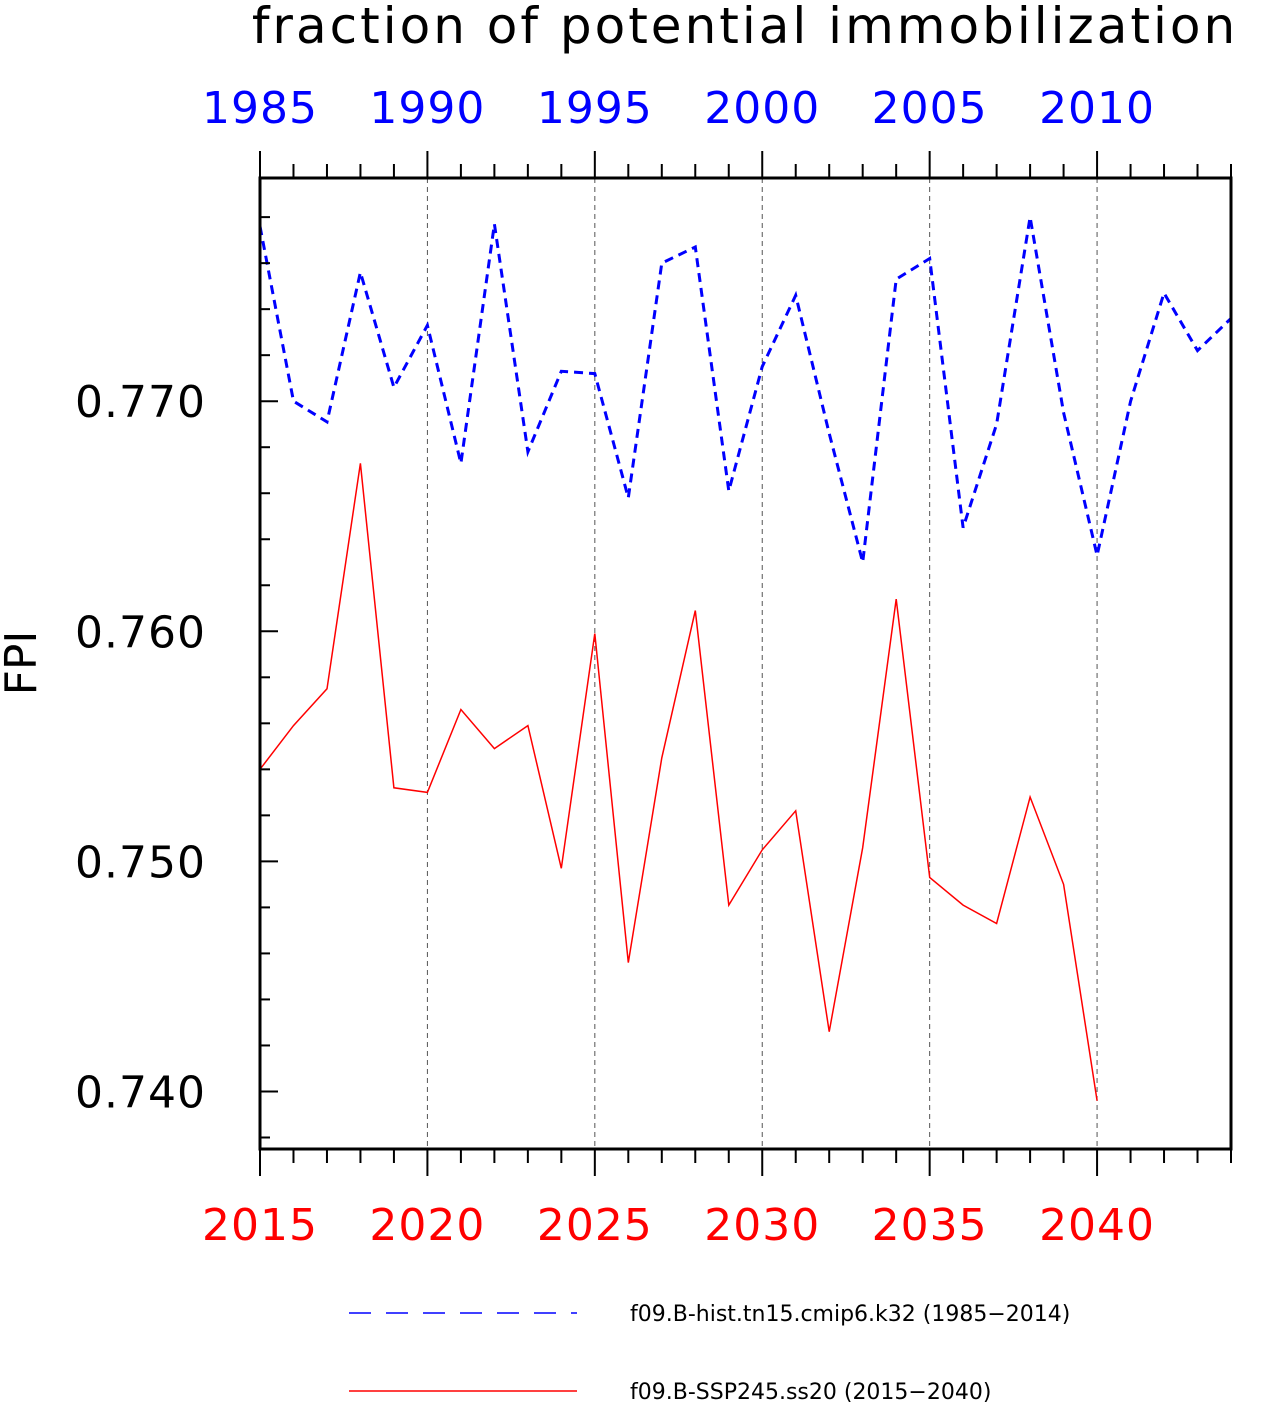 The image size is (1279, 1407). What do you see at coordinates (595, 1225) in the screenshot?
I see `bottom-tick-label-2025: 2025` at bounding box center [595, 1225].